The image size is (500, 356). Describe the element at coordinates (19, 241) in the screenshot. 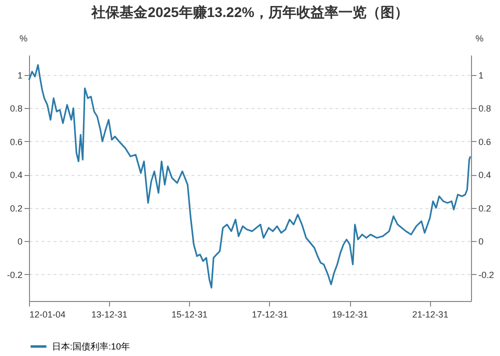

I see `y-tick-label: 0` at that location.